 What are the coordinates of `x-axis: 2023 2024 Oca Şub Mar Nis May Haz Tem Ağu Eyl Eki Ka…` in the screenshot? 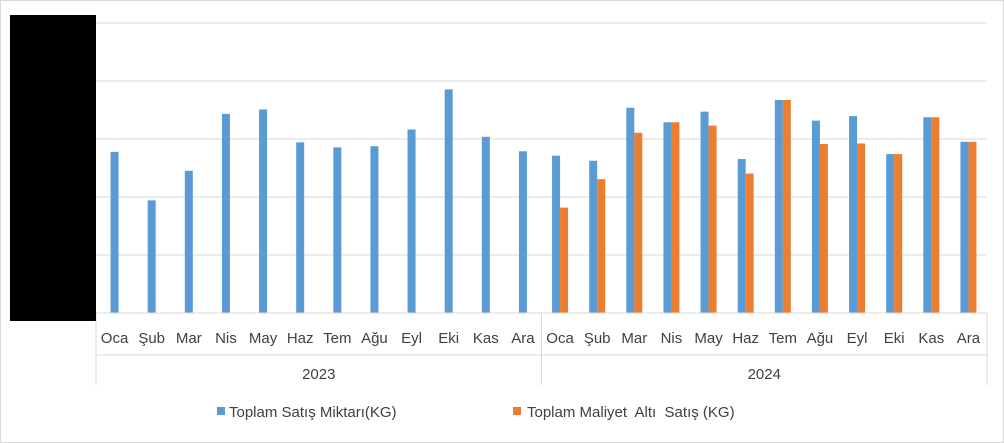 It's located at (541, 348).